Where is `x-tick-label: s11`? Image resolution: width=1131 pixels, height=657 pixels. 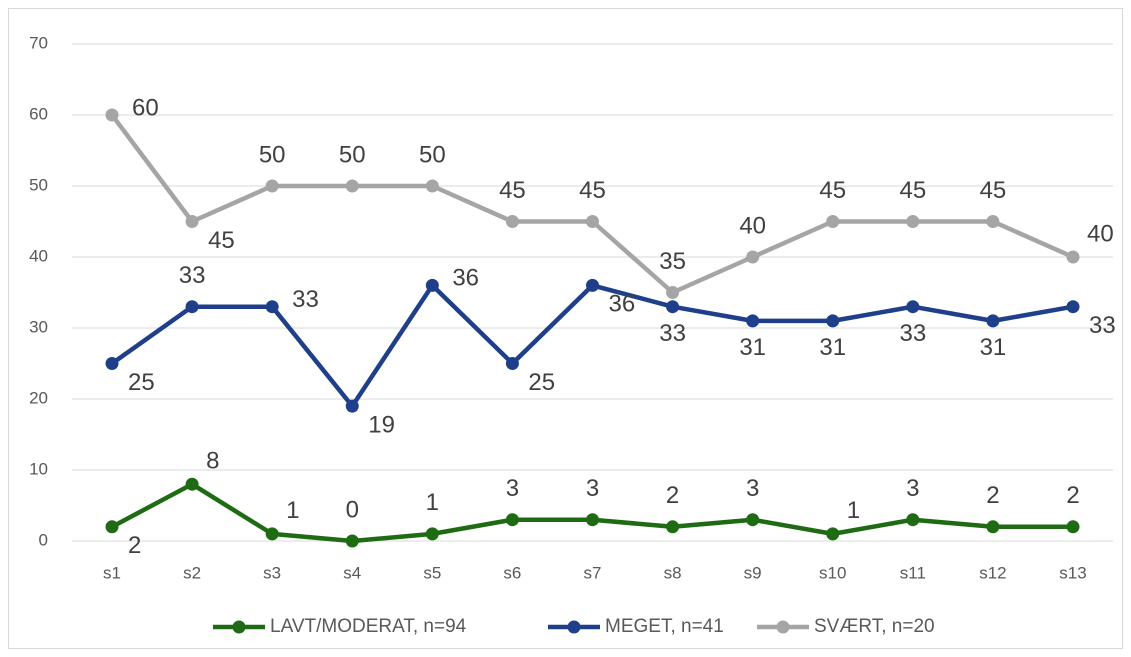 x-tick-label: s11 is located at coordinates (913, 572).